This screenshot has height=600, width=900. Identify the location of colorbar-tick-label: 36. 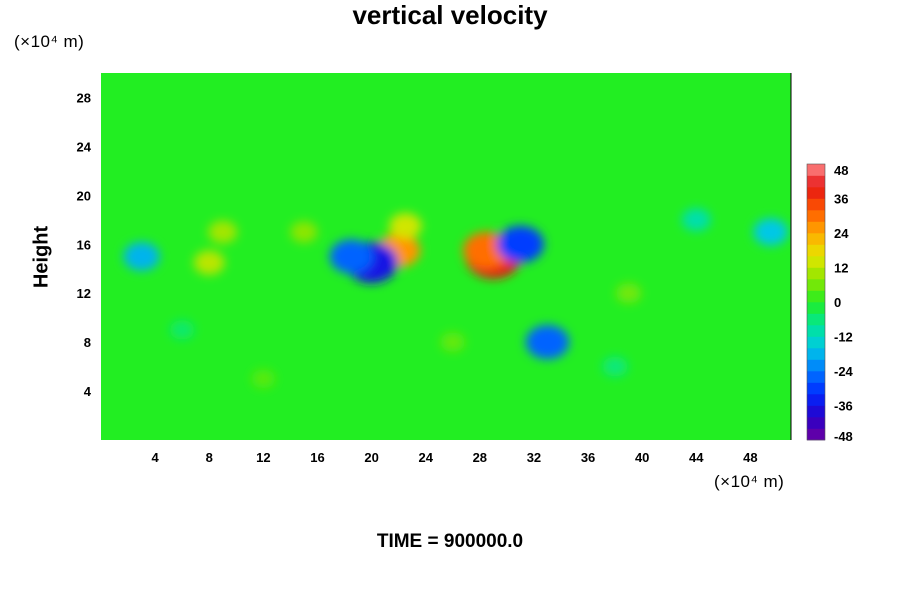
(841, 199).